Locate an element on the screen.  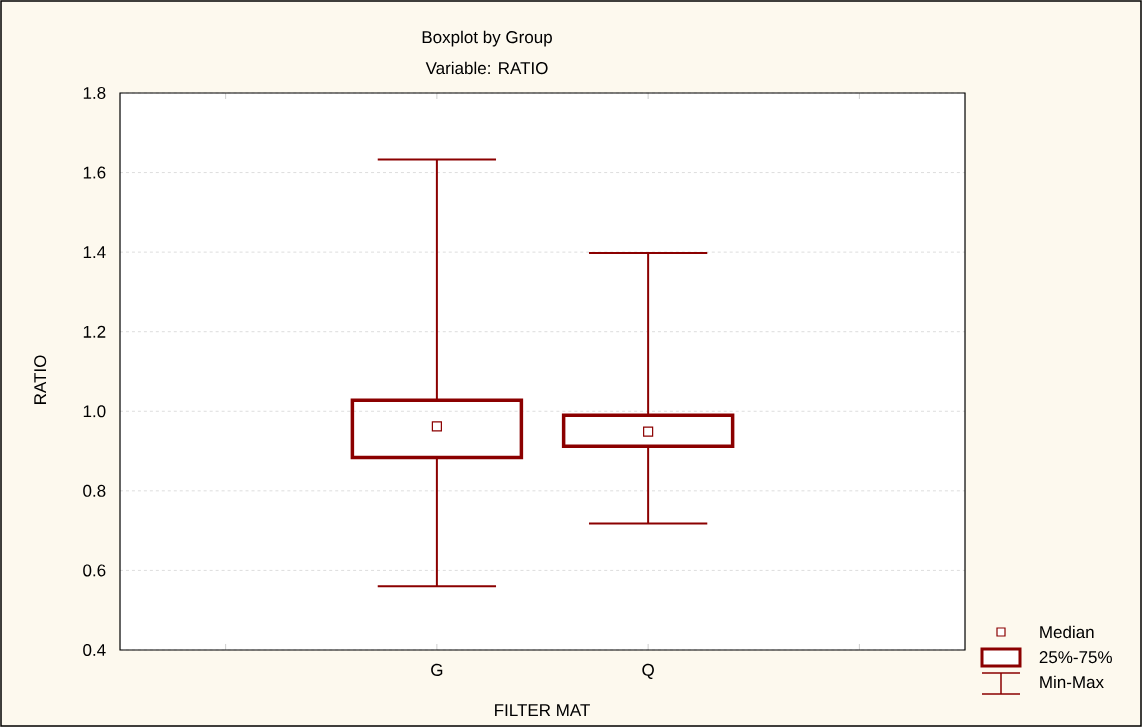
y-tick-label: 1.0 is located at coordinates (94, 411).